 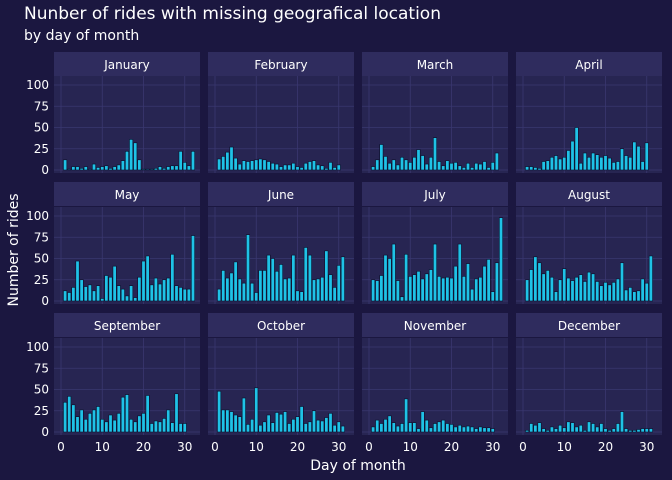 What do you see at coordinates (127, 195) in the screenshot?
I see `facet-strip-label: May` at bounding box center [127, 195].